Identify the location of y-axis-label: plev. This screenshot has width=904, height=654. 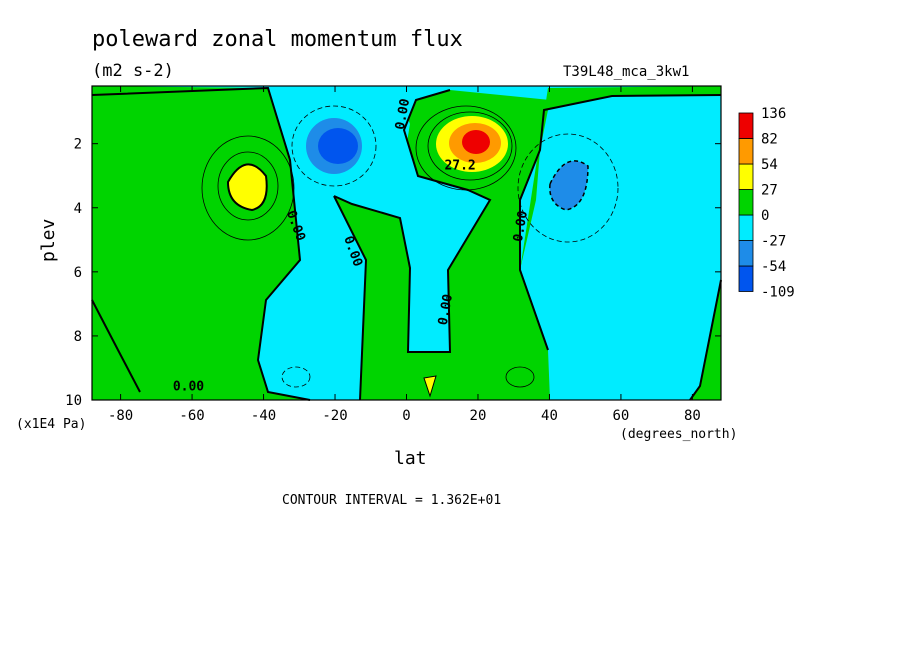
(48, 240).